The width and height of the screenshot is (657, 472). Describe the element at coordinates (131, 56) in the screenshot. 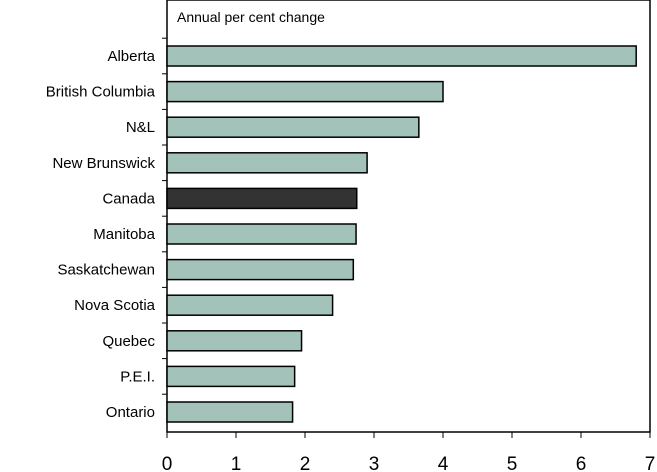

I see `category-label-alberta: Alberta` at that location.